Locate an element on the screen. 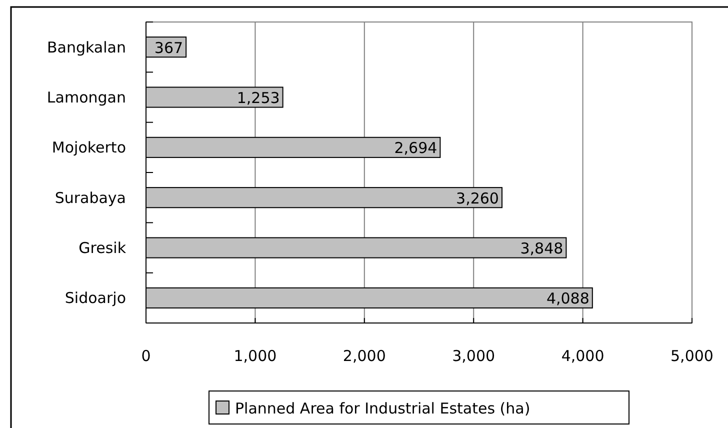 Image resolution: width=728 pixels, height=428 pixels. legend-label: Planned Area for Industrial Estates (ha) is located at coordinates (382, 408).